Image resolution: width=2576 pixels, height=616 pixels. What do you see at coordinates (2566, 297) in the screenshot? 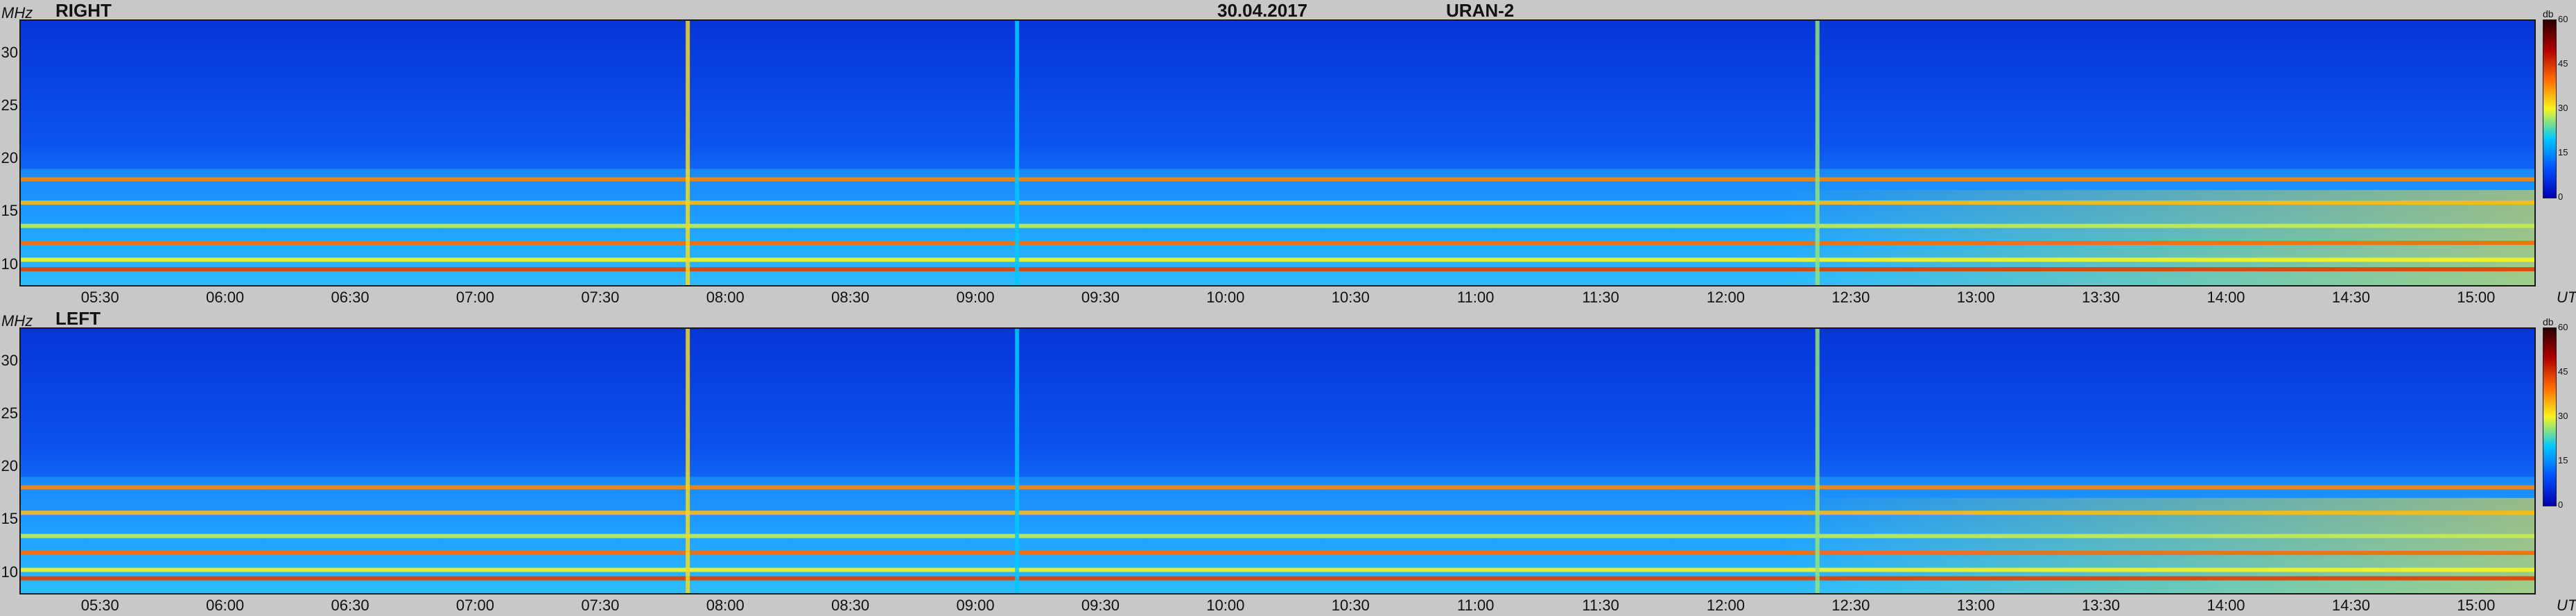
I see `x-unit-label-right: UT` at bounding box center [2566, 297].